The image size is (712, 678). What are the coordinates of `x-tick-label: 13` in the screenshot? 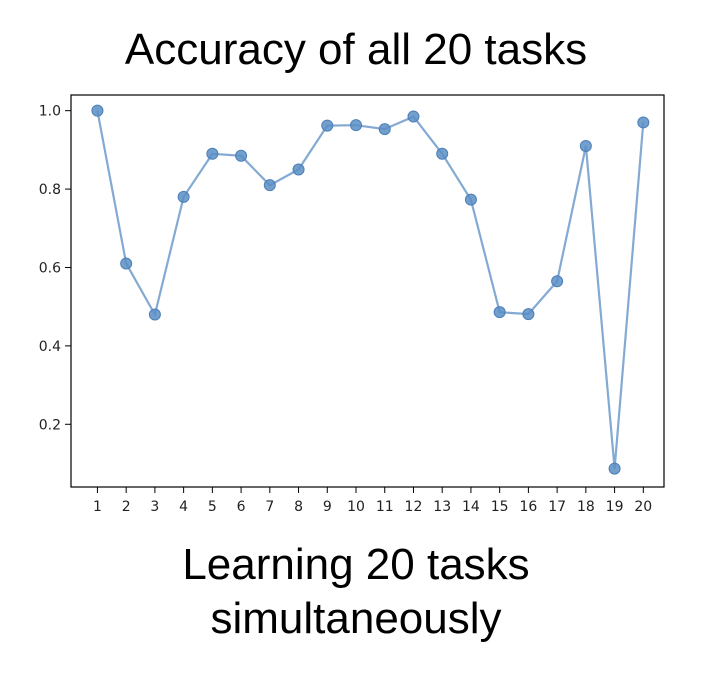 It's located at (442, 507).